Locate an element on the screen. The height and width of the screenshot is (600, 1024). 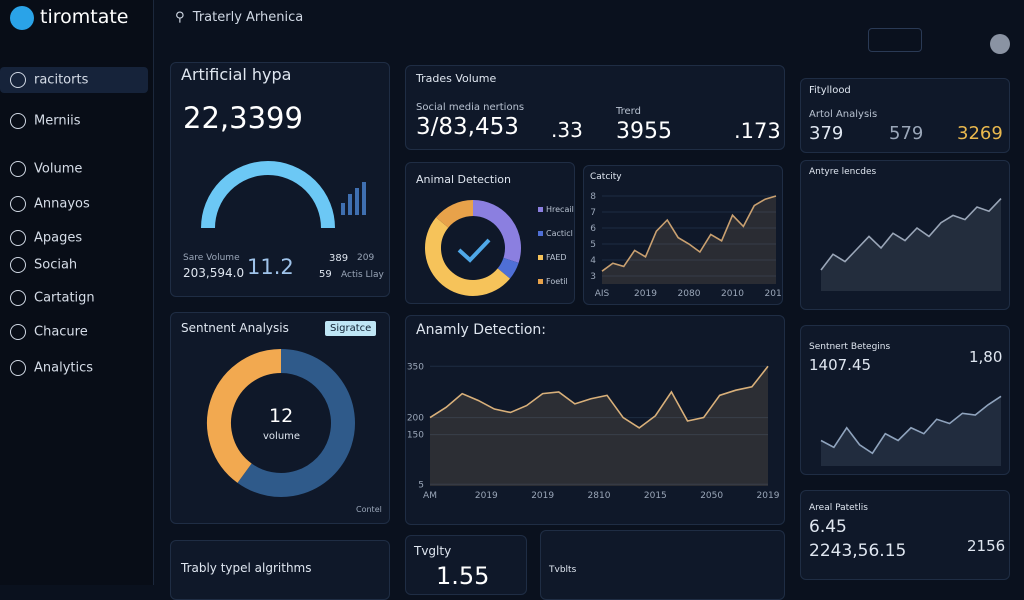
x-tick-label: 2018 is located at coordinates (774, 294).